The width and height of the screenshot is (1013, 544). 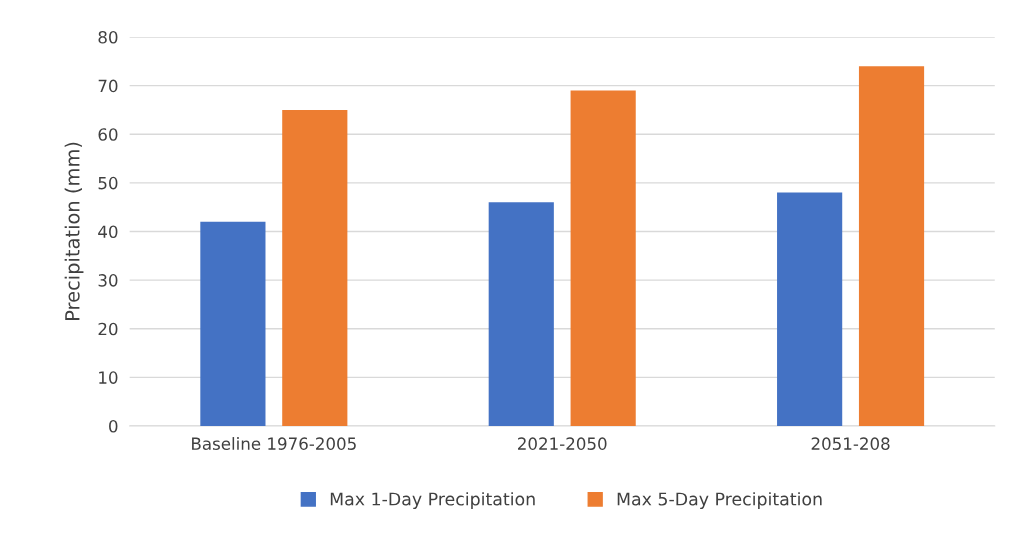 I want to click on y-tick-label: 10, so click(x=108, y=377).